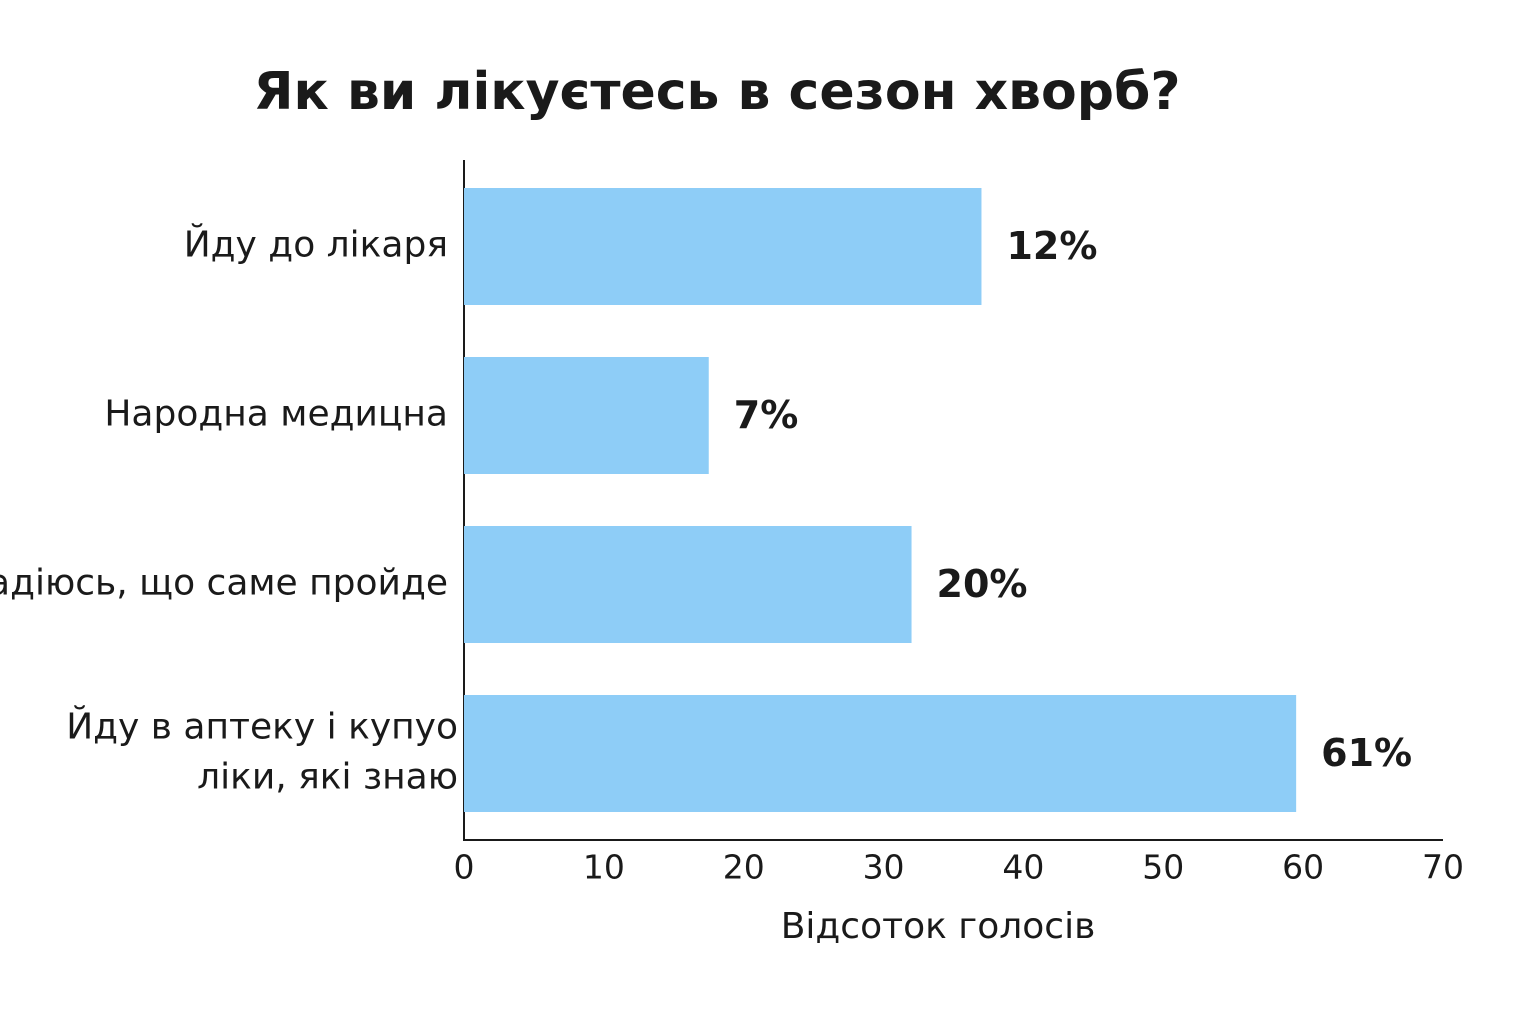  I want to click on data-label: 7%, so click(766, 415).